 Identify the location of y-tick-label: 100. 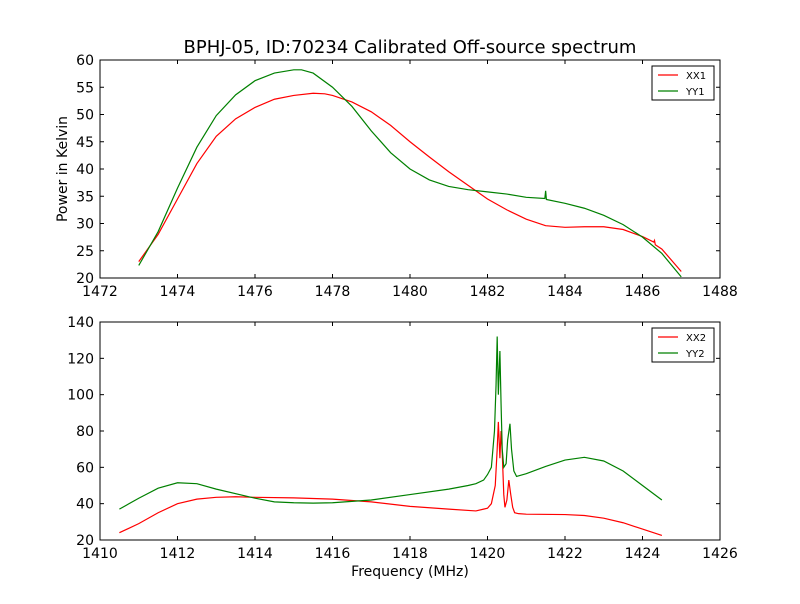
(80, 396).